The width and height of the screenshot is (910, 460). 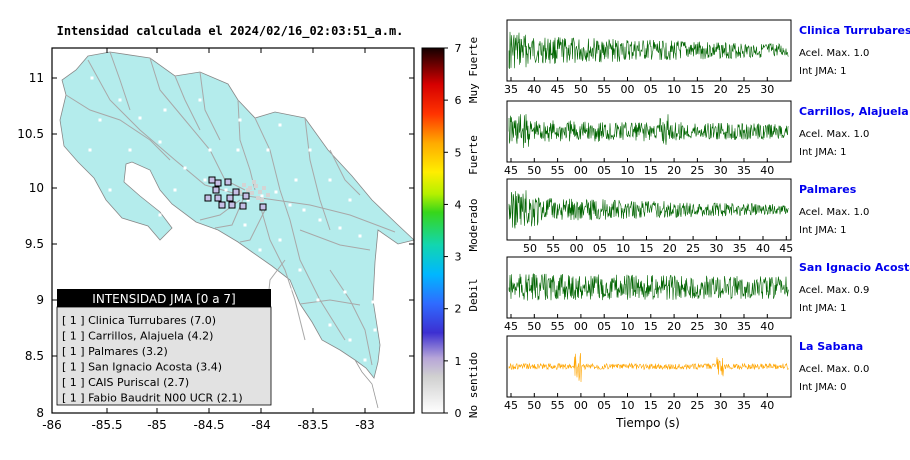 I want to click on y-tick-label: 11, so click(x=36, y=78).